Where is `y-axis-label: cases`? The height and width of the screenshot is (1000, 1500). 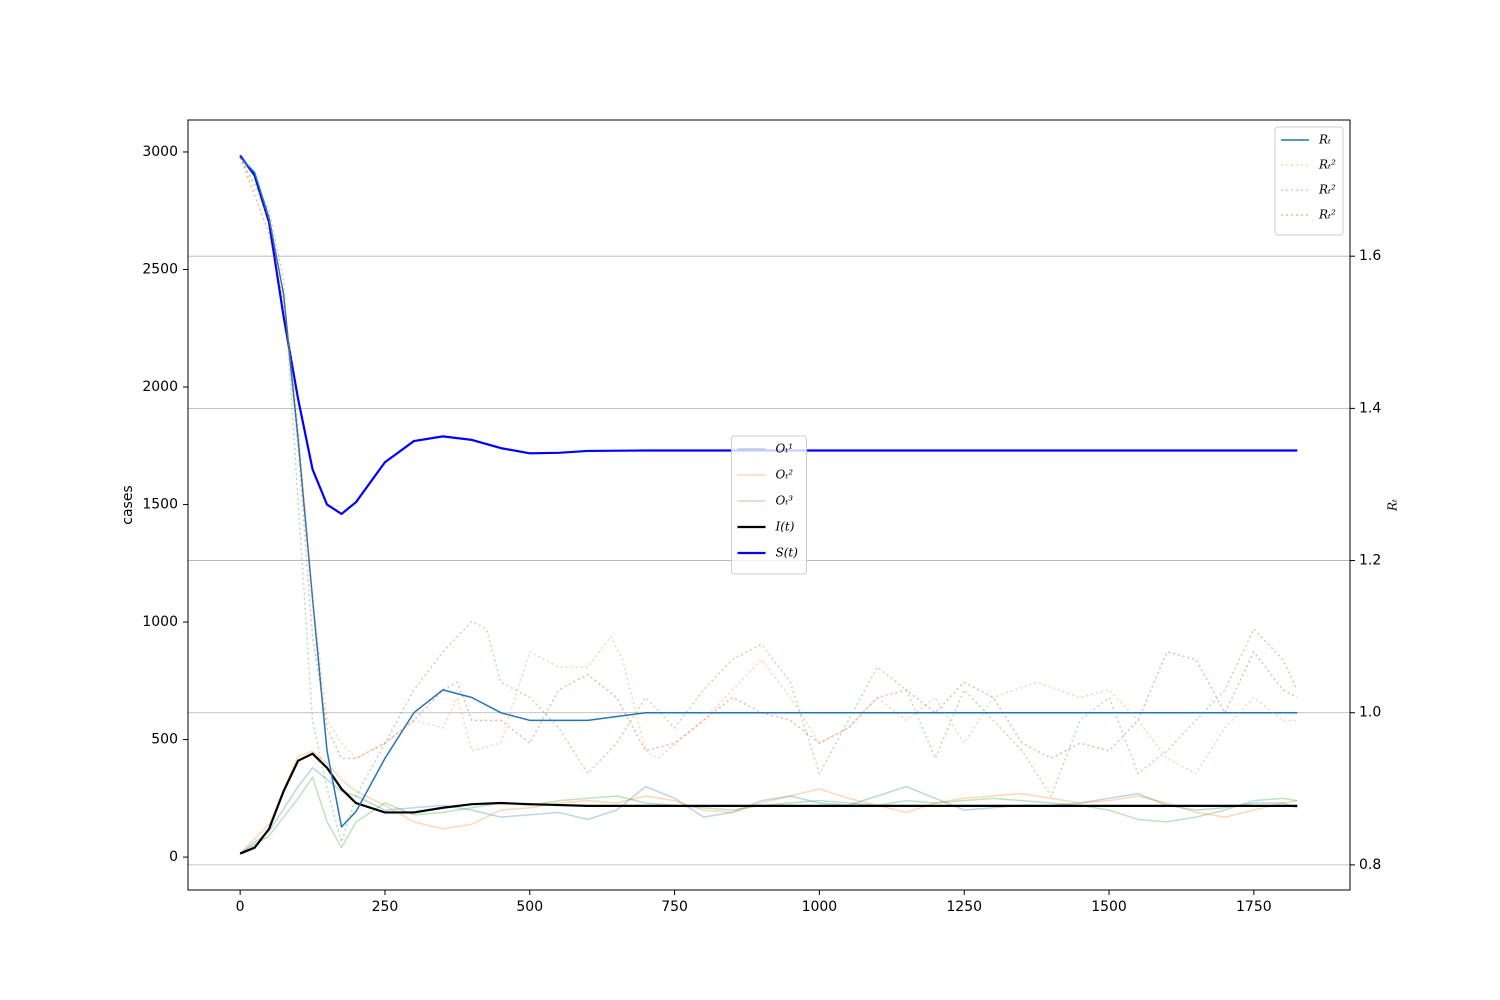
y-axis-label: cases is located at coordinates (128, 504).